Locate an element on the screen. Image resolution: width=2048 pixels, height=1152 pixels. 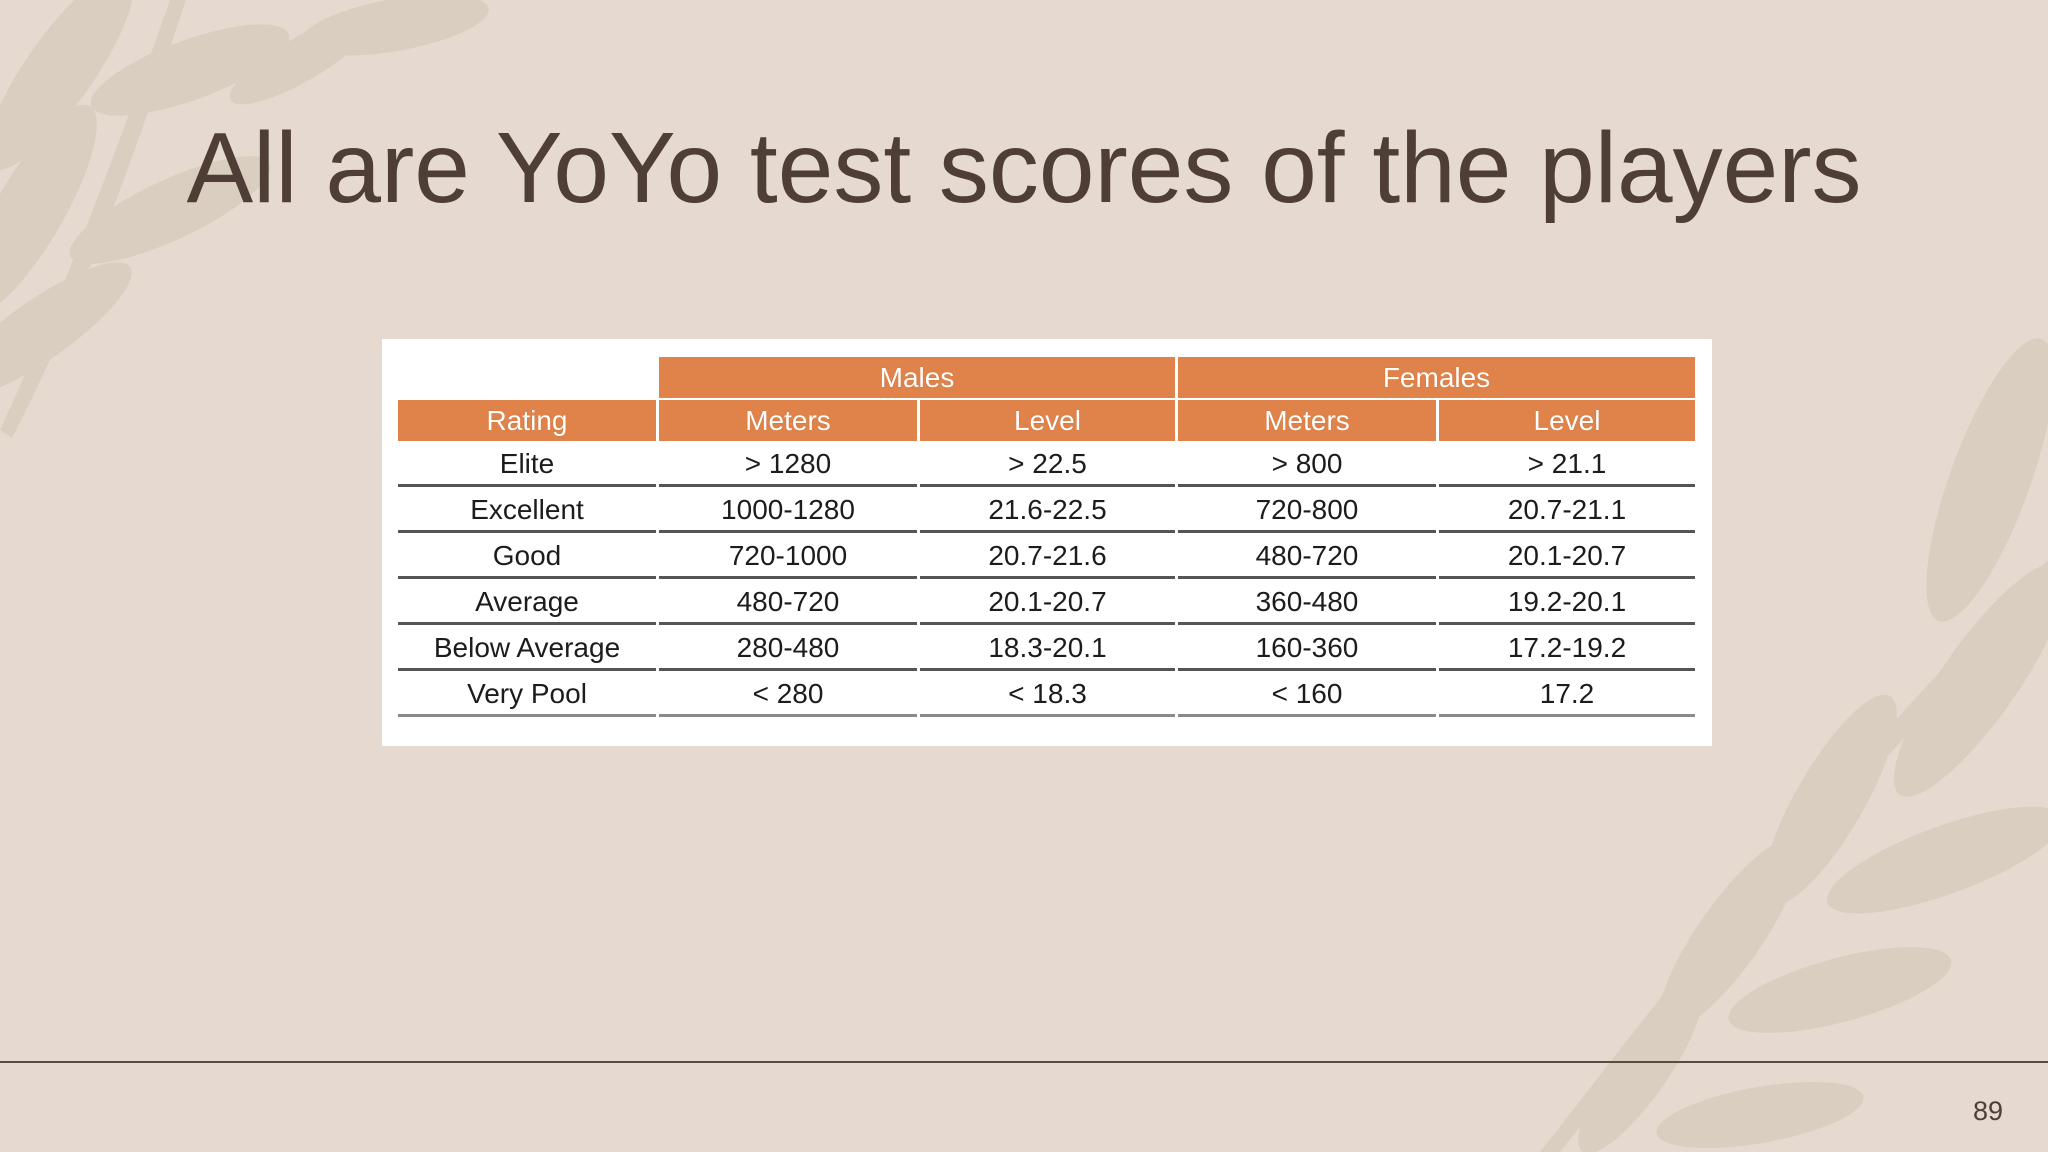
males-level-cell: > 22.5 is located at coordinates (1047, 465).